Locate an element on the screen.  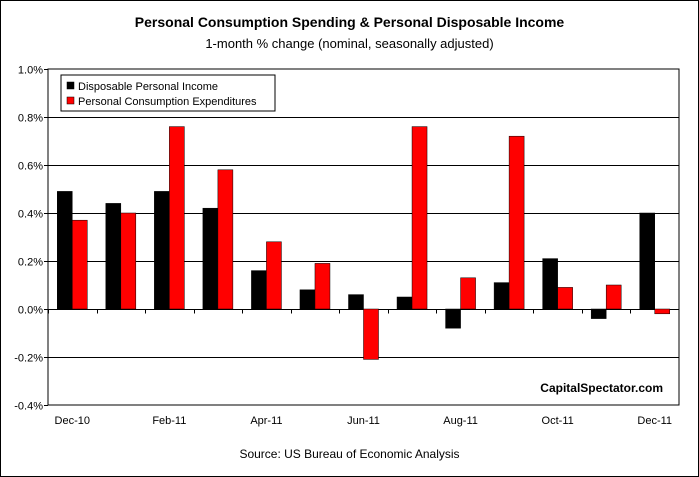
watermark: CapitalSpectator.com is located at coordinates (601, 388).